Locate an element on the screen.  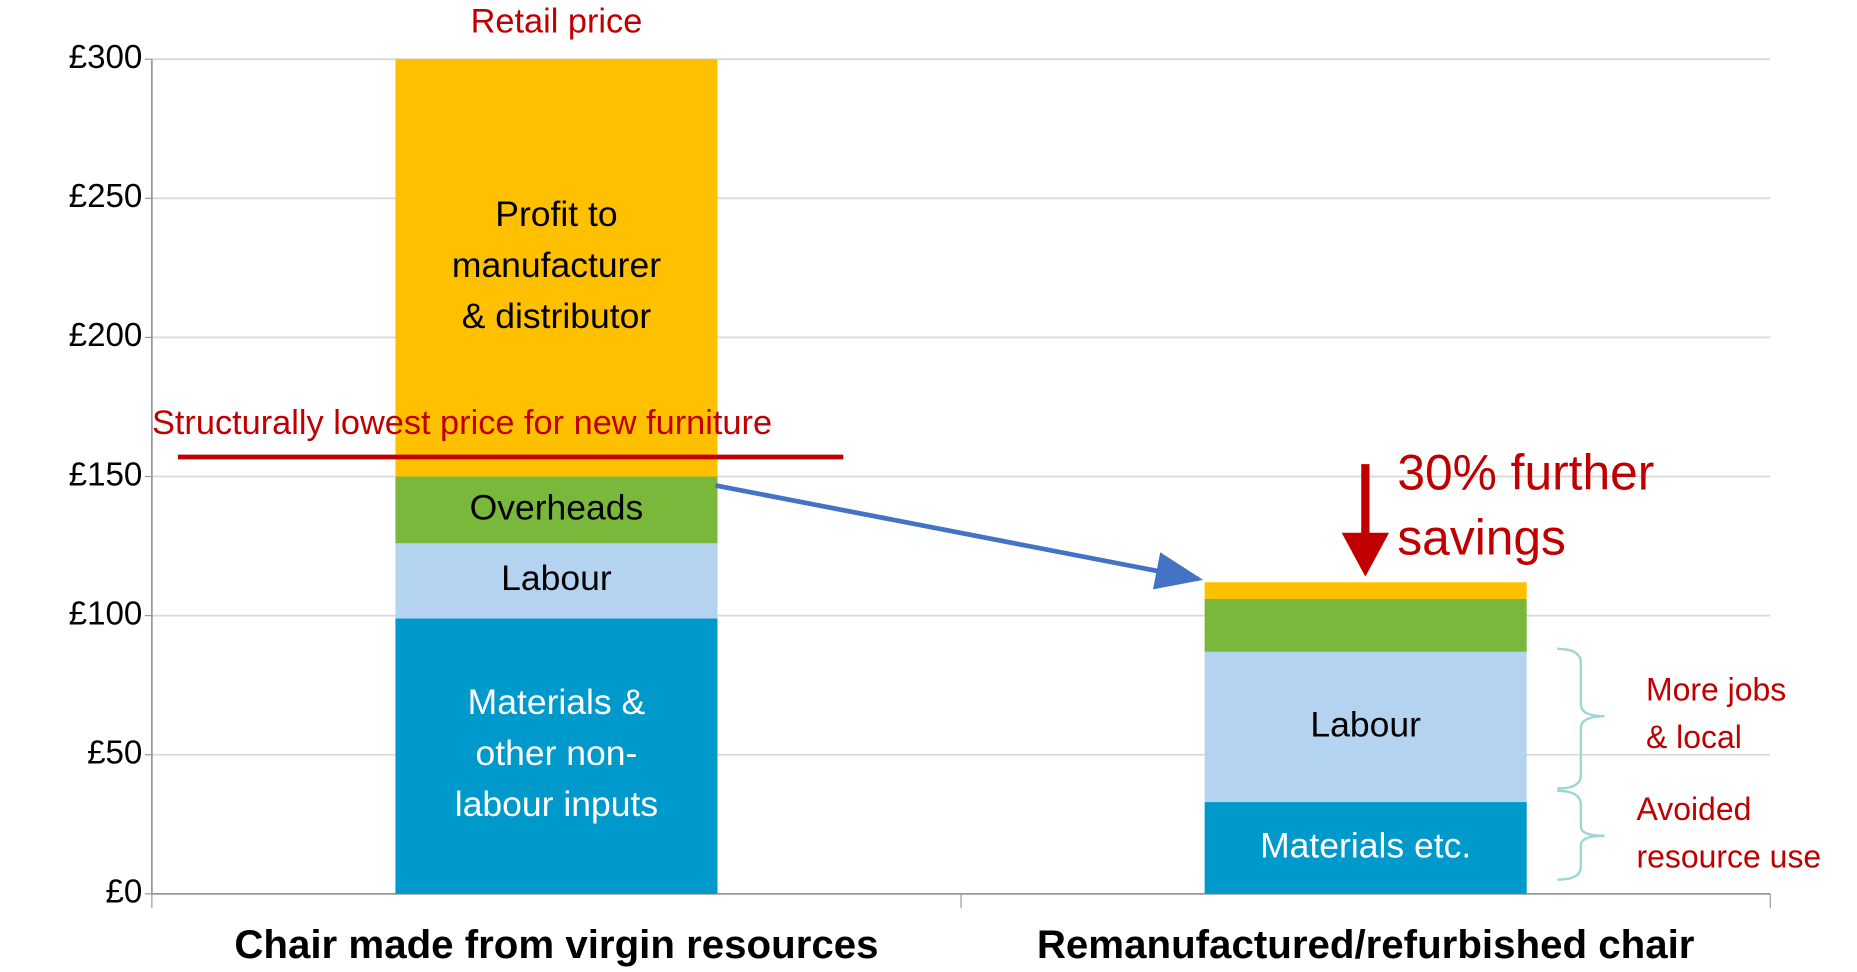
arrow is located at coordinates (959, 536).